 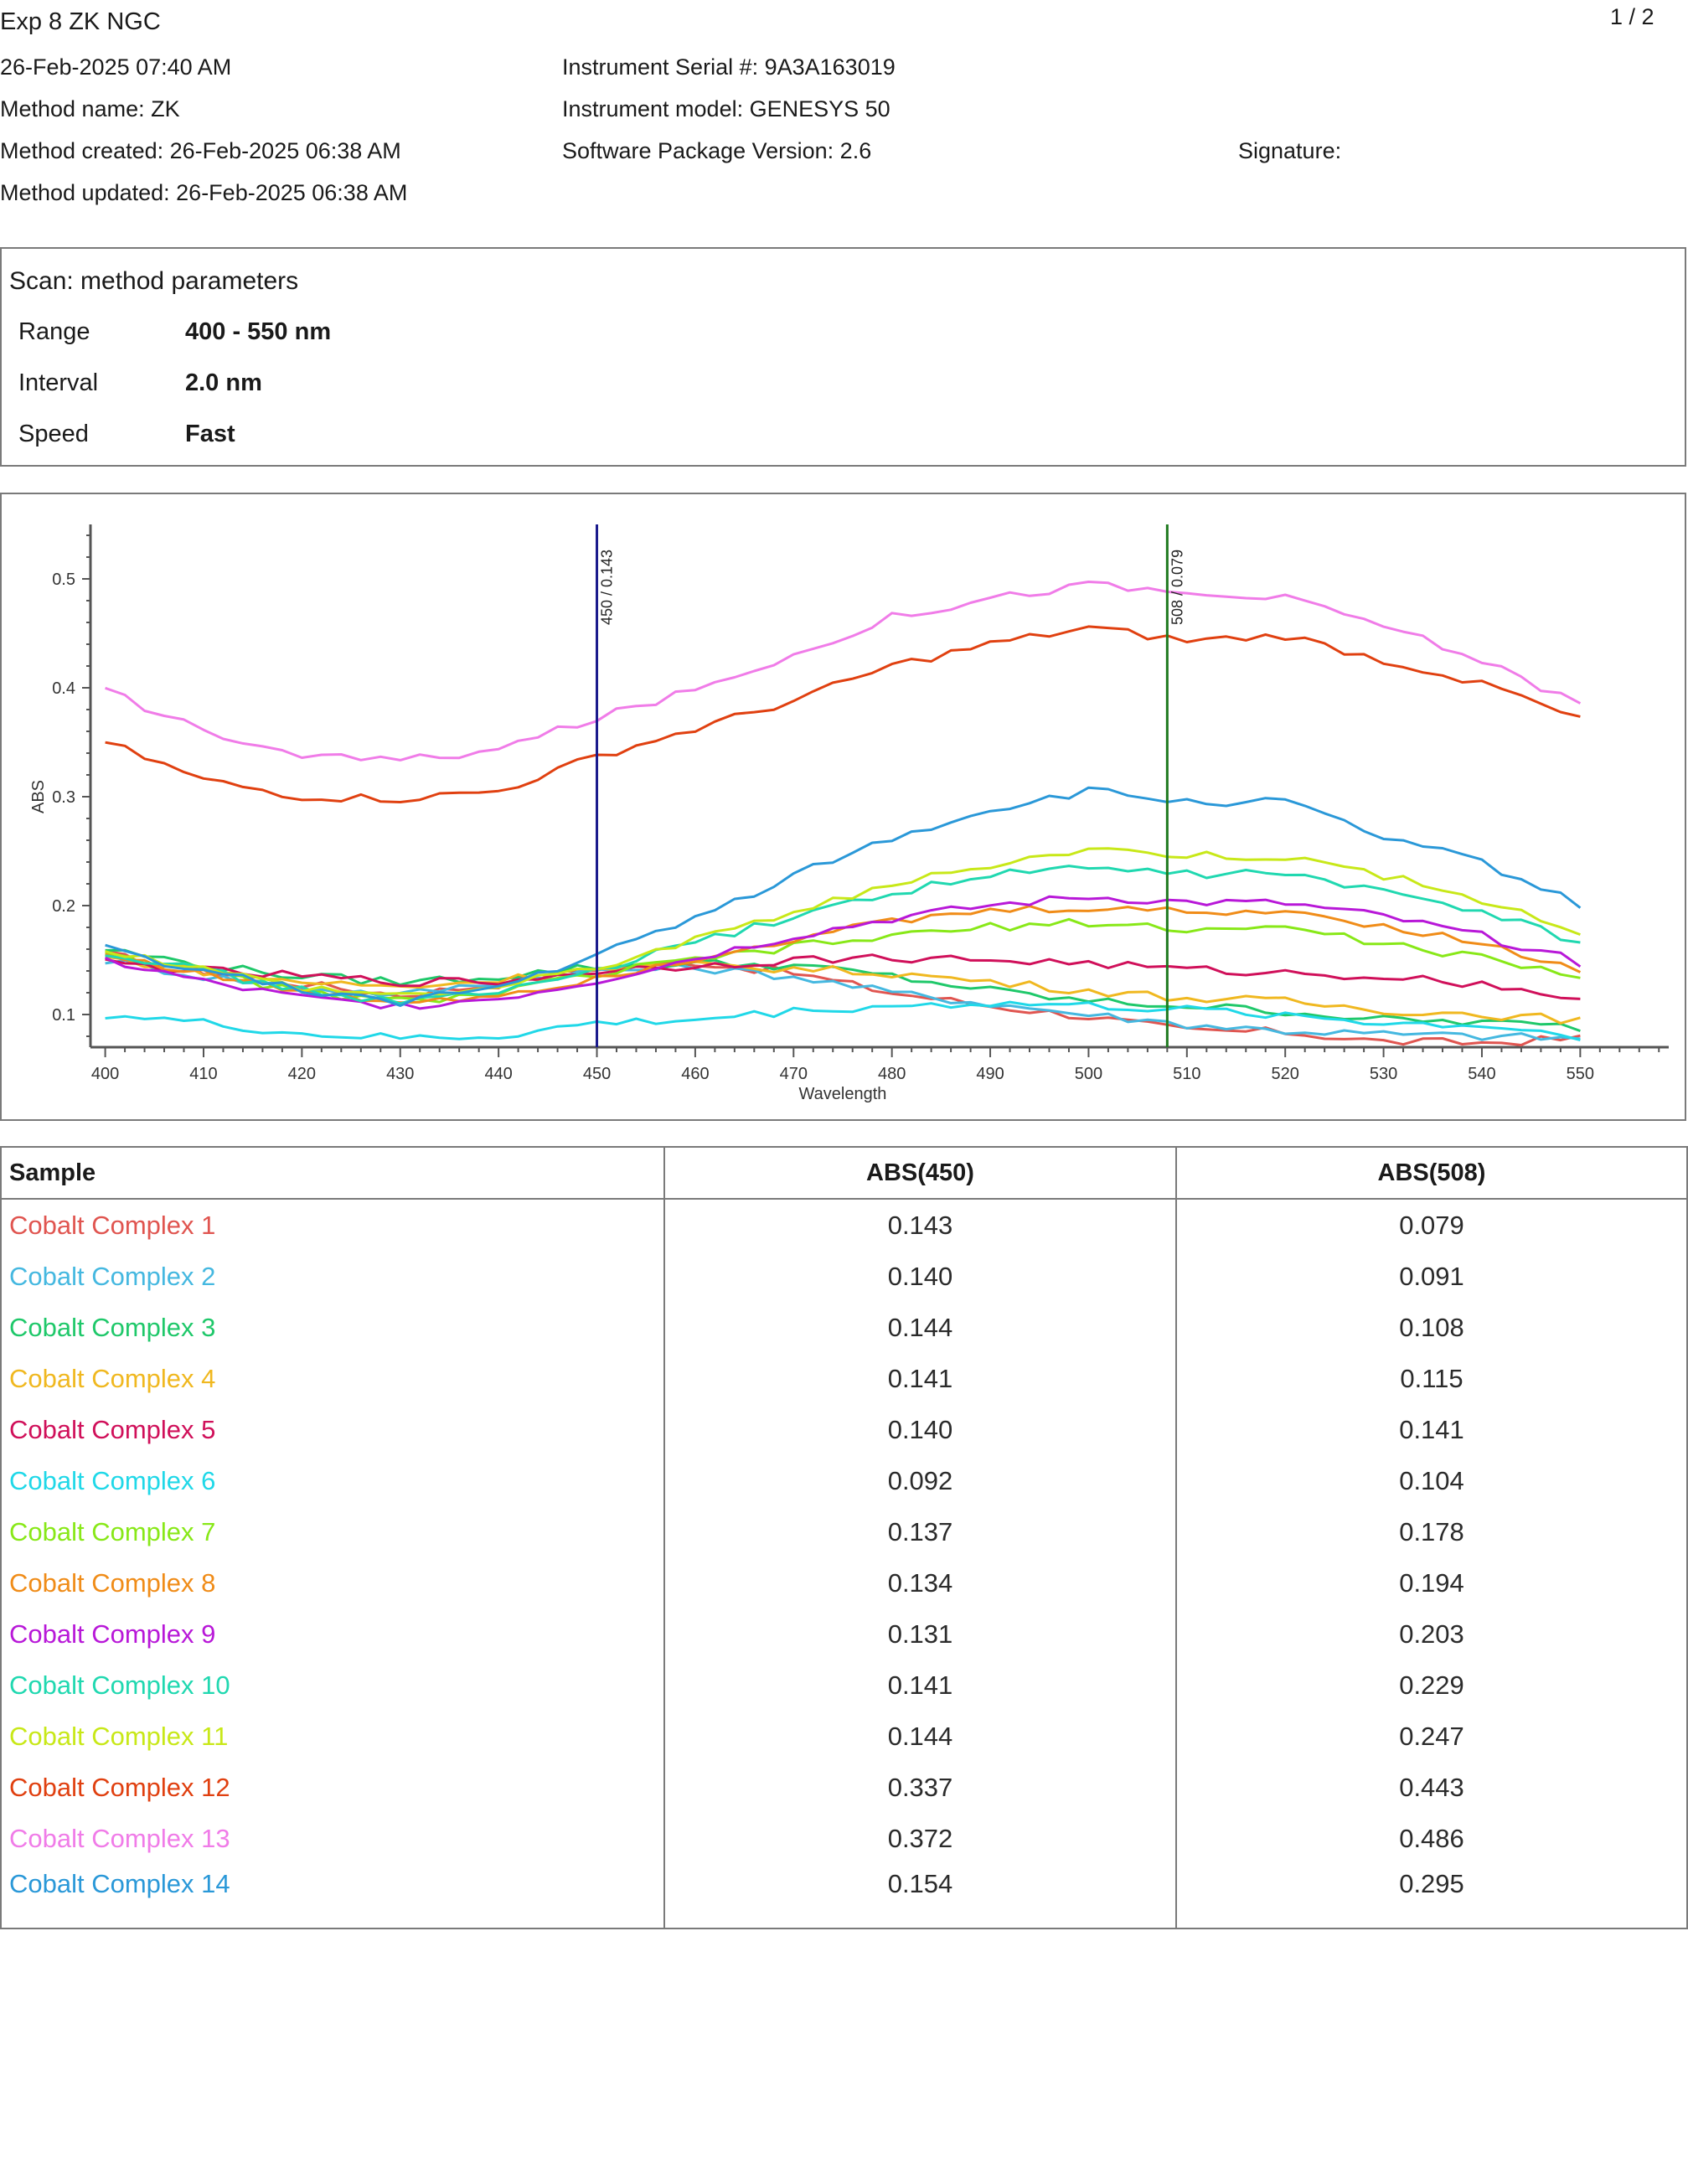 What do you see at coordinates (112, 1327) in the screenshot?
I see `sample-name-cell: Cobalt Complex 3` at bounding box center [112, 1327].